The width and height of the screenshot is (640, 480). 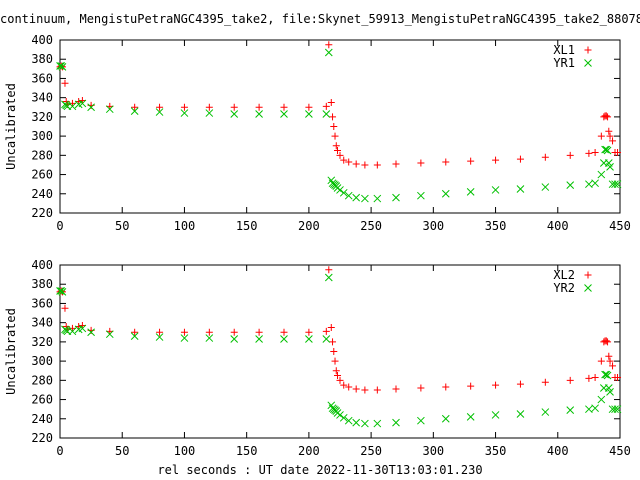 I want to click on y-tick-label: 360, so click(x=42, y=303).